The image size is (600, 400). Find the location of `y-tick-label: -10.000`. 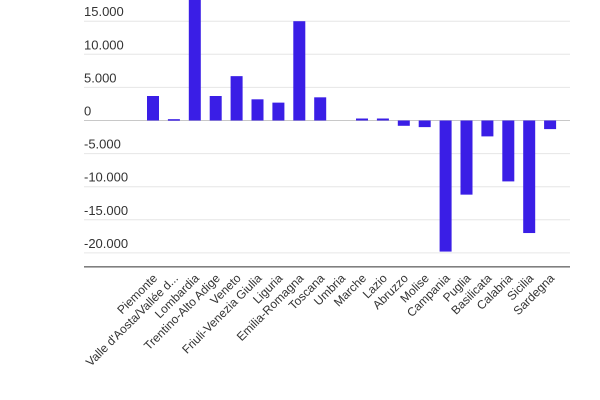

y-tick-label: -10.000 is located at coordinates (106, 177).